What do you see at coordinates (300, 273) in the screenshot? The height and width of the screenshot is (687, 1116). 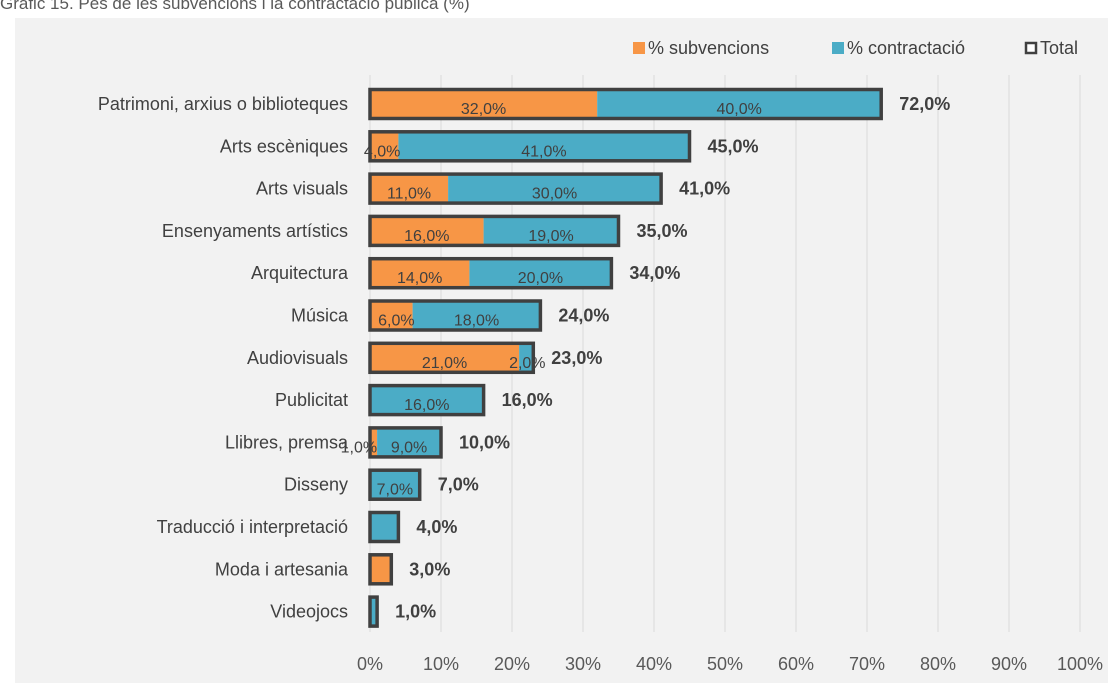 I see `category-label: Arquitectura` at bounding box center [300, 273].